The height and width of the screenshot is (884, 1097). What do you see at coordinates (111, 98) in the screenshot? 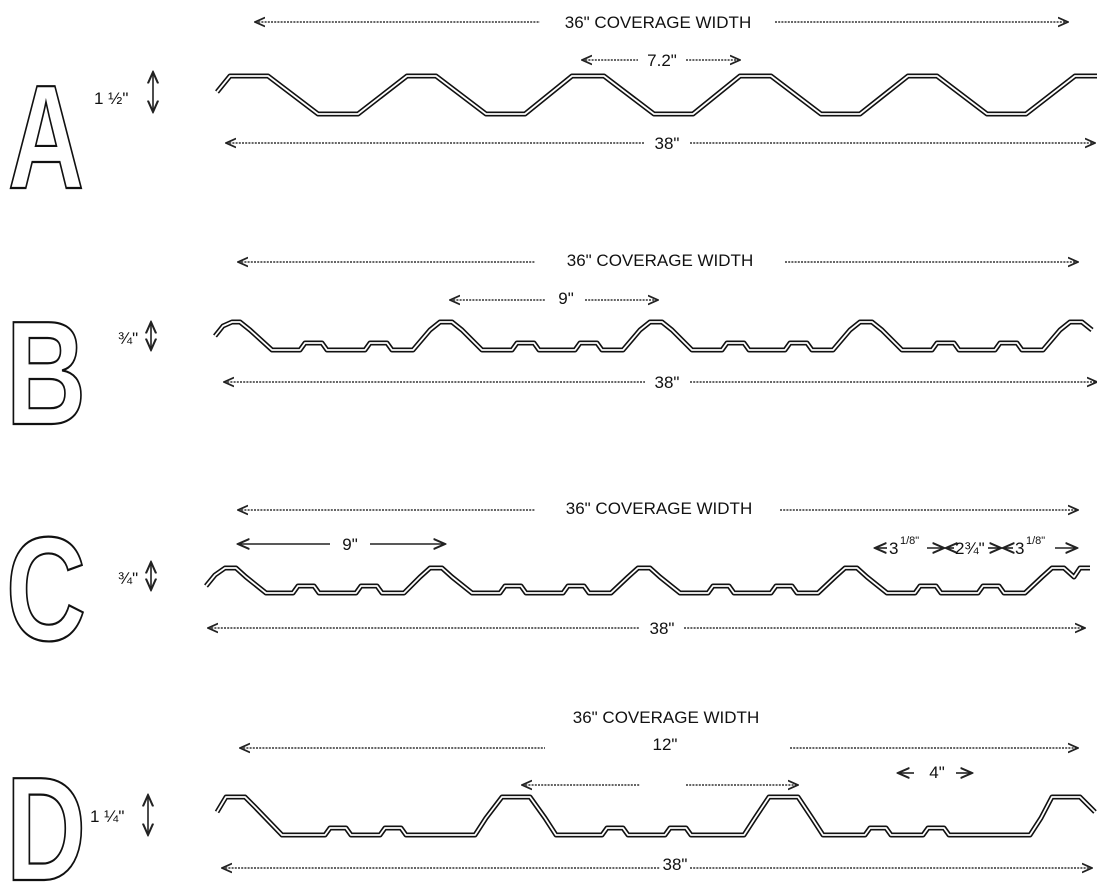
I see `panel-a-height-label: 1 ½"` at bounding box center [111, 98].